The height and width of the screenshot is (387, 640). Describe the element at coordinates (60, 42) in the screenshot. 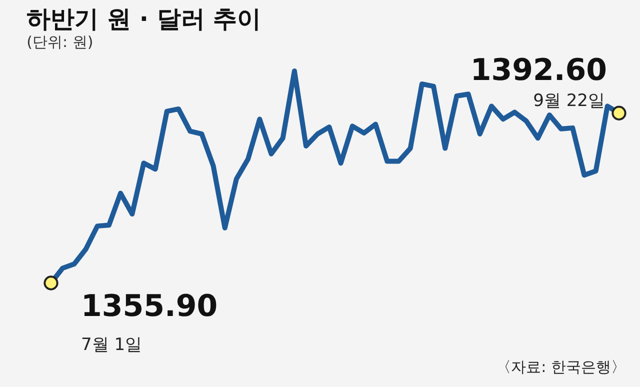

I see `chart-subtitle: (단위: 원)` at that location.